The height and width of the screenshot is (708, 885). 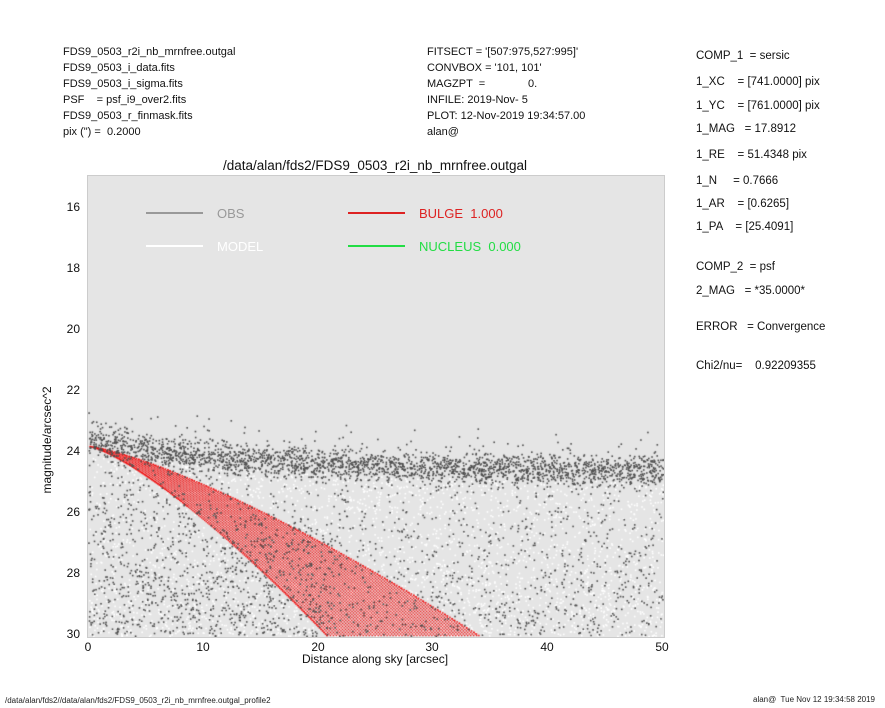 What do you see at coordinates (119, 68) in the screenshot?
I see `info-data-file: FDS9_0503_i_data.fits` at bounding box center [119, 68].